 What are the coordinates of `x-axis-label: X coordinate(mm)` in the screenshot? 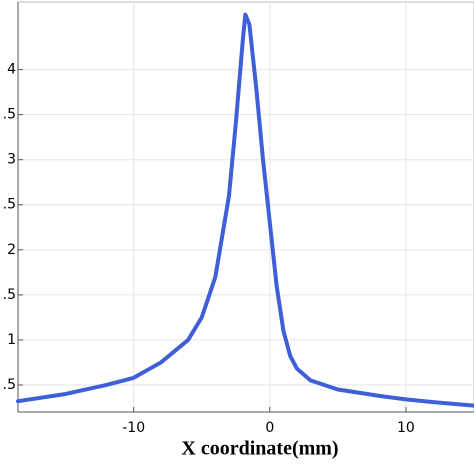 It's located at (259, 449).